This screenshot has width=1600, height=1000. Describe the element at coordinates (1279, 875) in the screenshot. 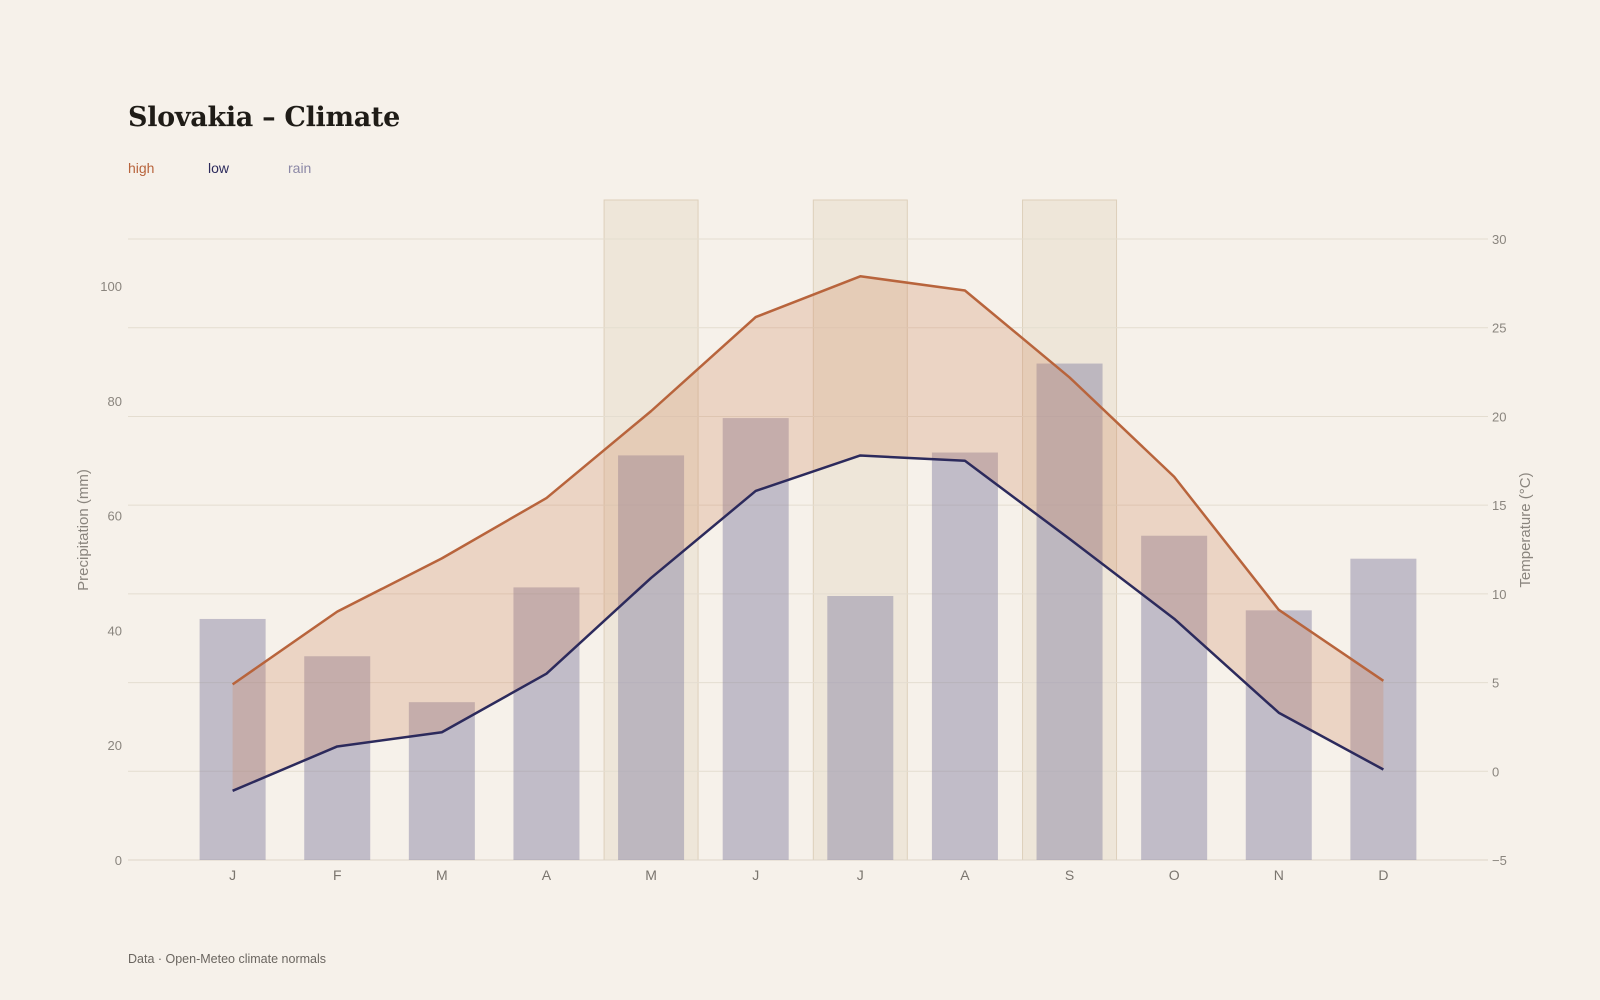

I see `x-tick-label: N` at that location.